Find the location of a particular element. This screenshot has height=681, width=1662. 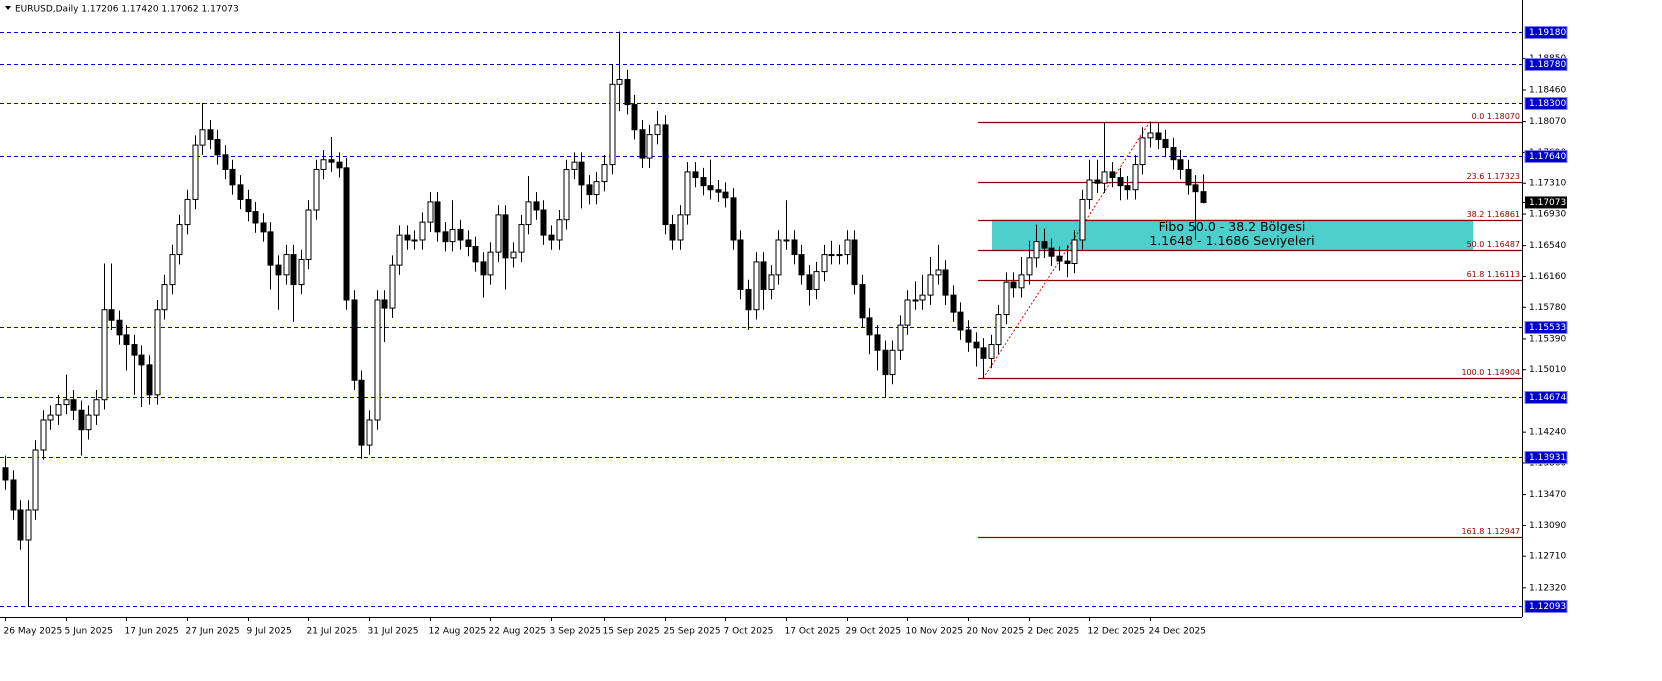

x-tick-label: 17 Jun 2025 is located at coordinates (152, 632).